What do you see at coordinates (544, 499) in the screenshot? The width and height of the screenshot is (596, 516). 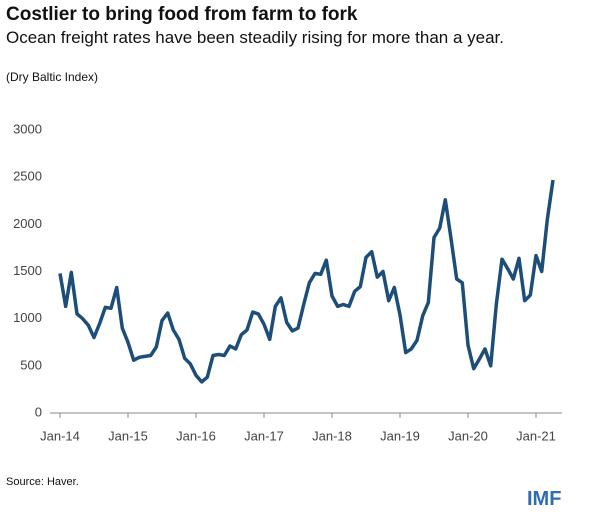 I see `logo: IMF` at bounding box center [544, 499].